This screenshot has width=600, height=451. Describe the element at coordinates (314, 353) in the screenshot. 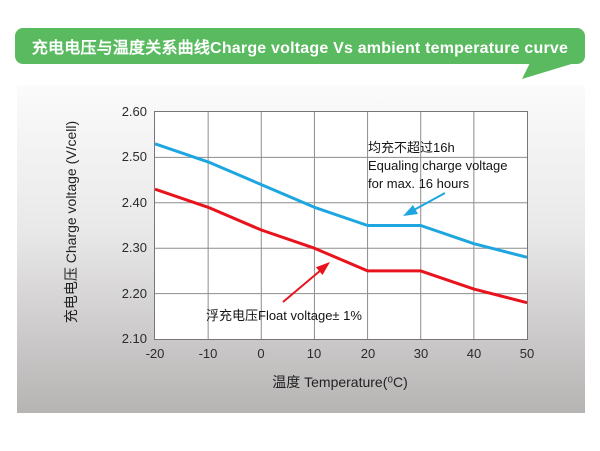

I see `x-tick-10: 10` at that location.